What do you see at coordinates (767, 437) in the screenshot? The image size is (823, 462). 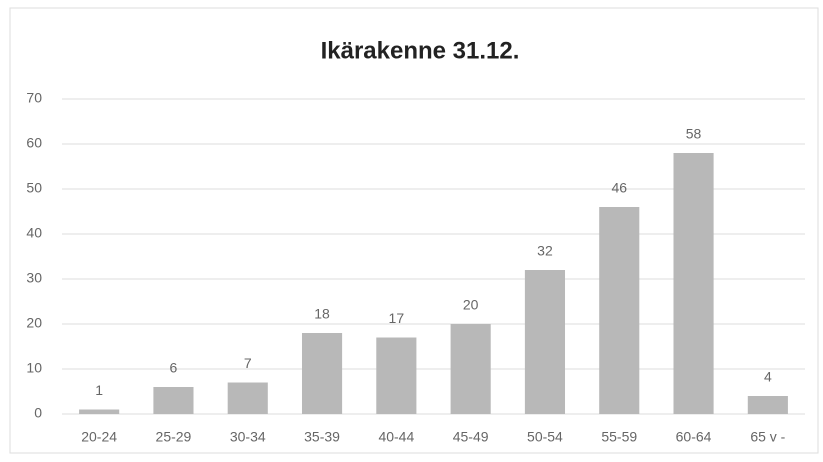 I see `x-tick-label: 65 v -` at bounding box center [767, 437].